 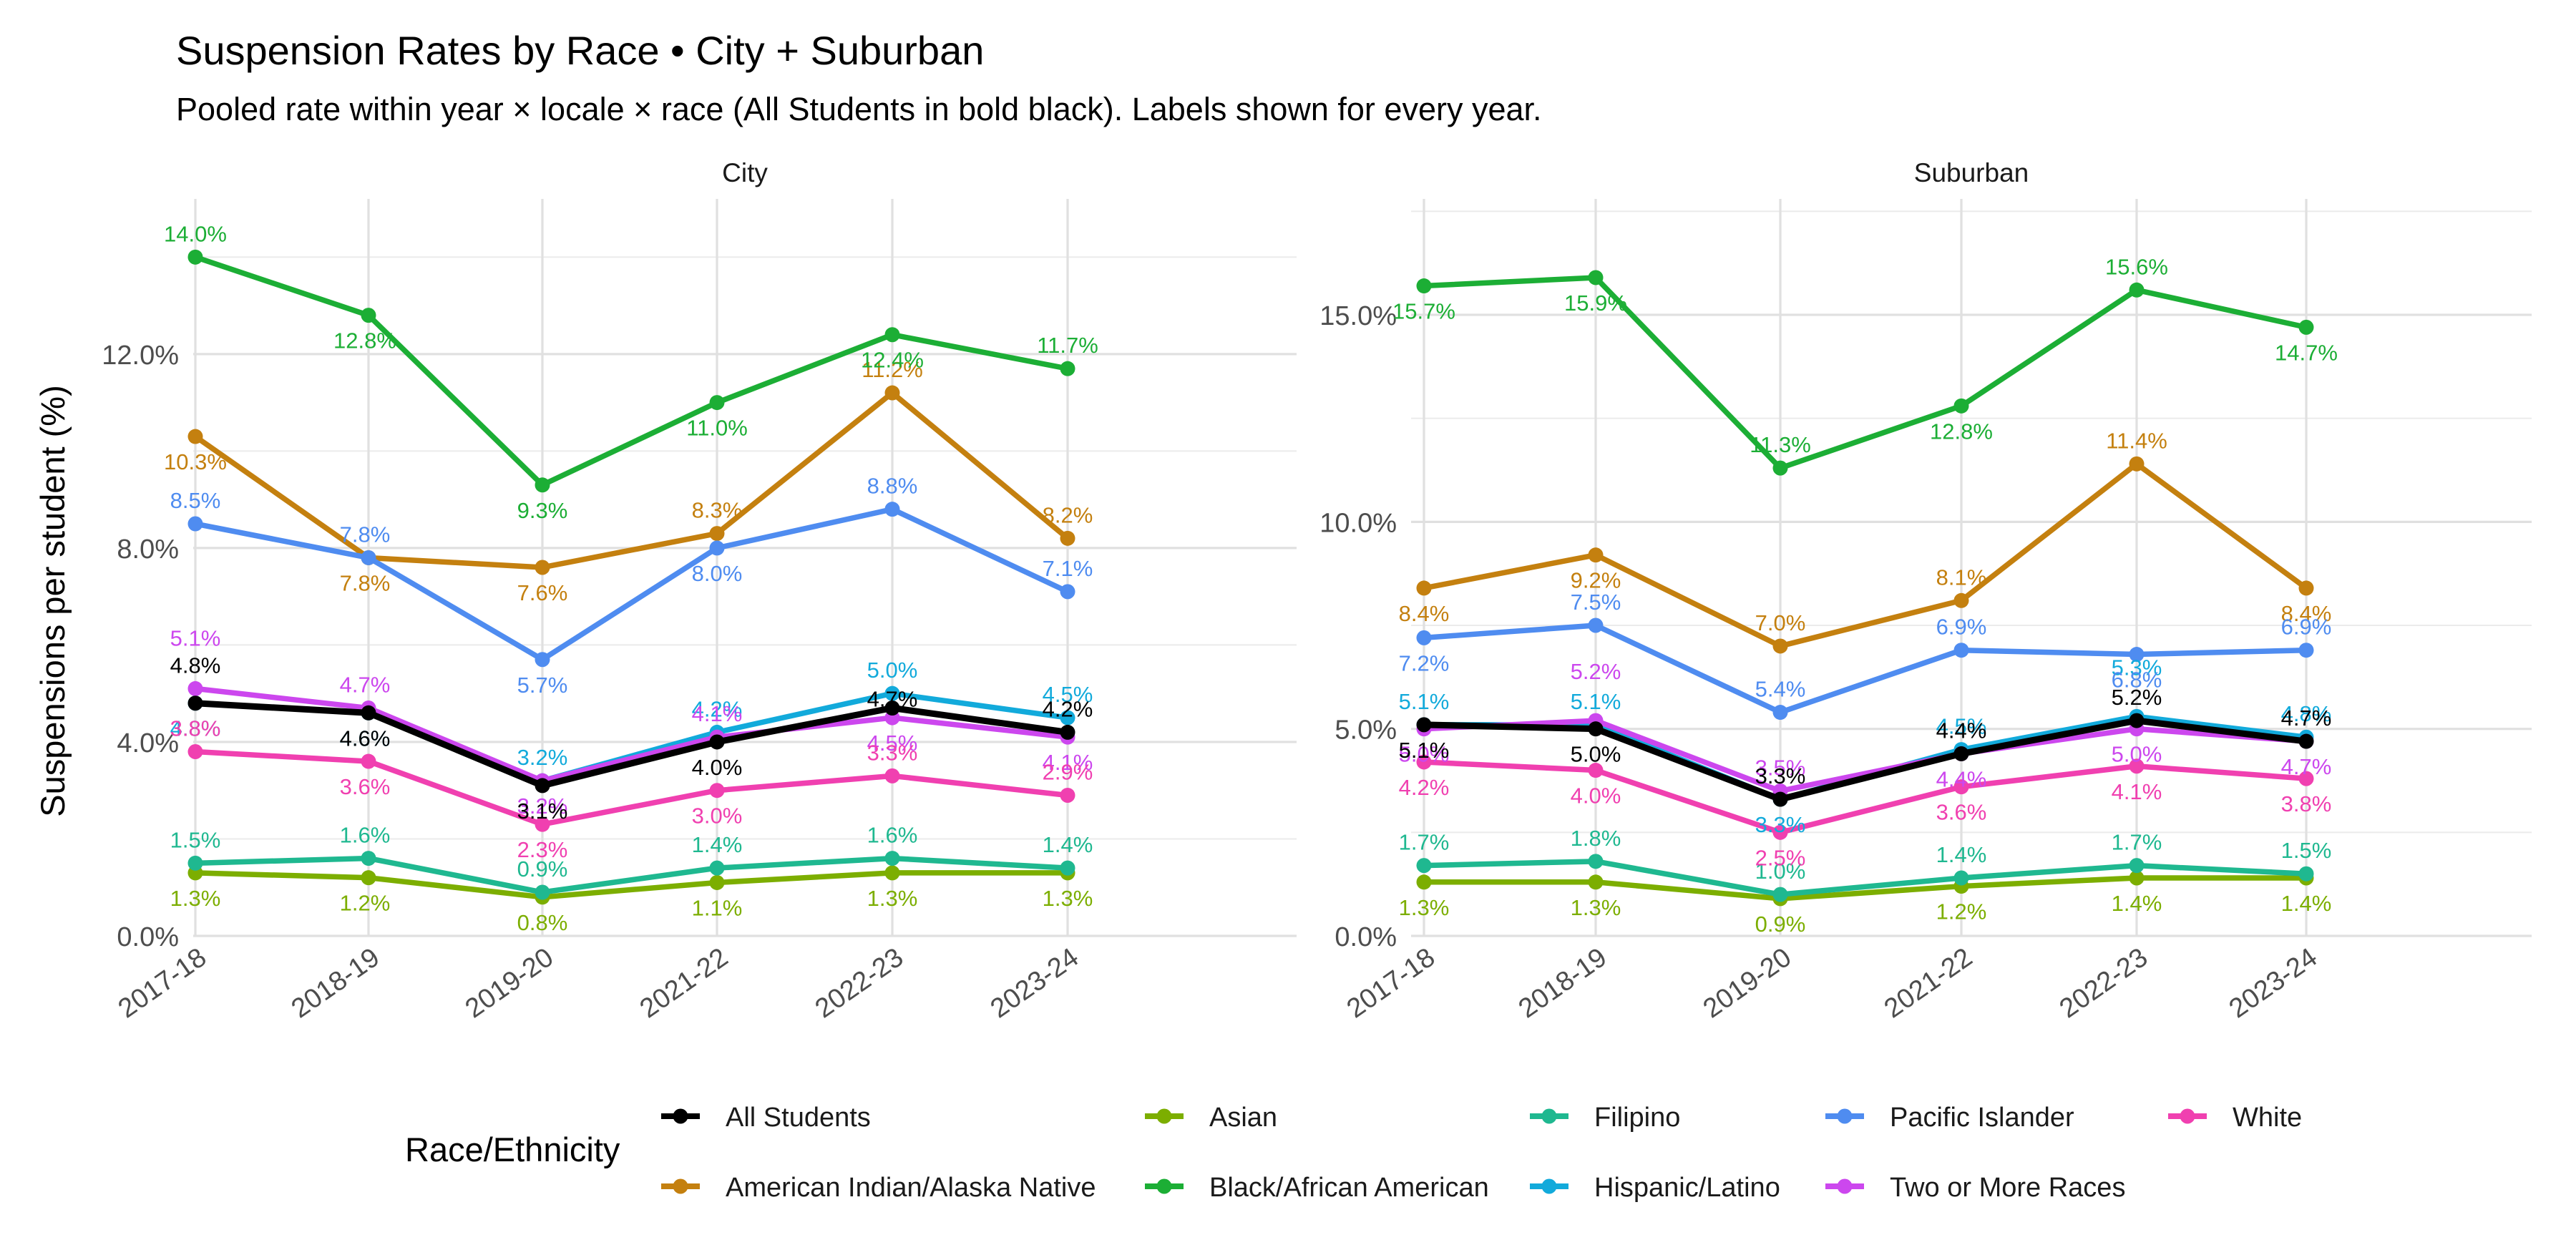 I want to click on y-tick-label: 5.0%, so click(x=1366, y=731).